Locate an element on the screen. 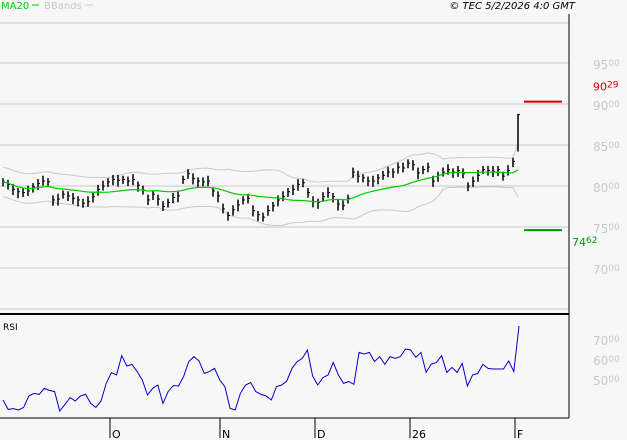  levels: 9029 7462 is located at coordinates (571, 165).